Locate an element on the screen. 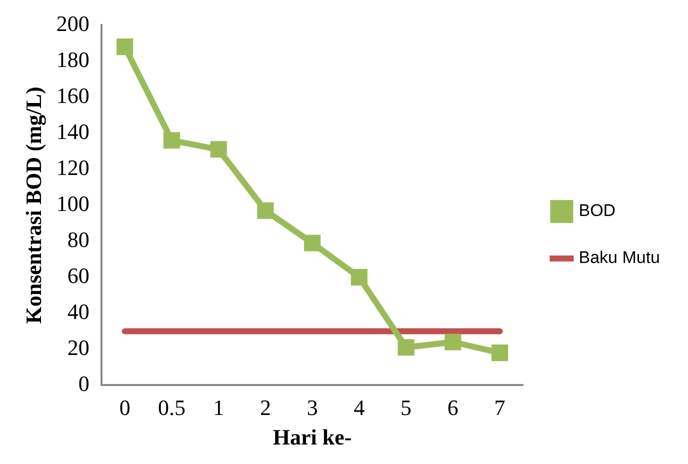 Image resolution: width=688 pixels, height=464 pixels. y-tick-label: 140 is located at coordinates (73, 131).